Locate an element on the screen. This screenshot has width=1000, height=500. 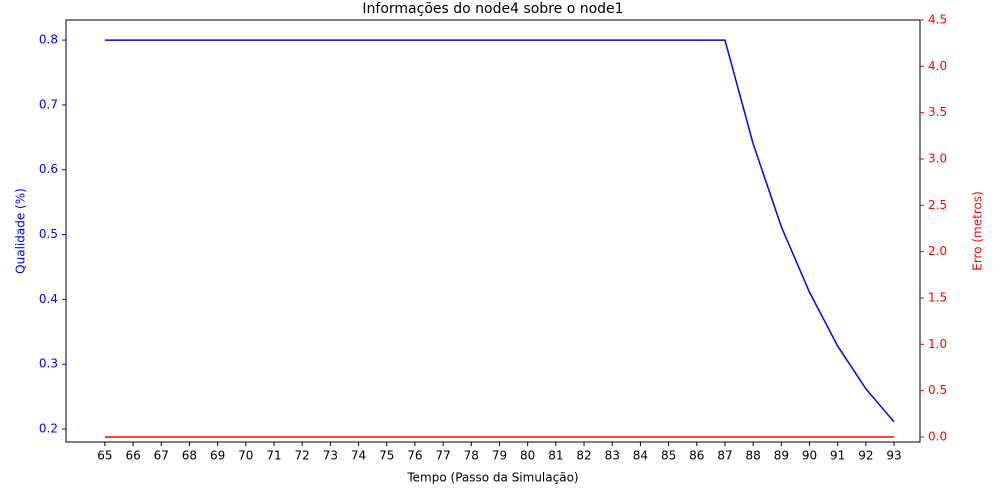
y2-tick-label: 2.5 is located at coordinates (937, 205).